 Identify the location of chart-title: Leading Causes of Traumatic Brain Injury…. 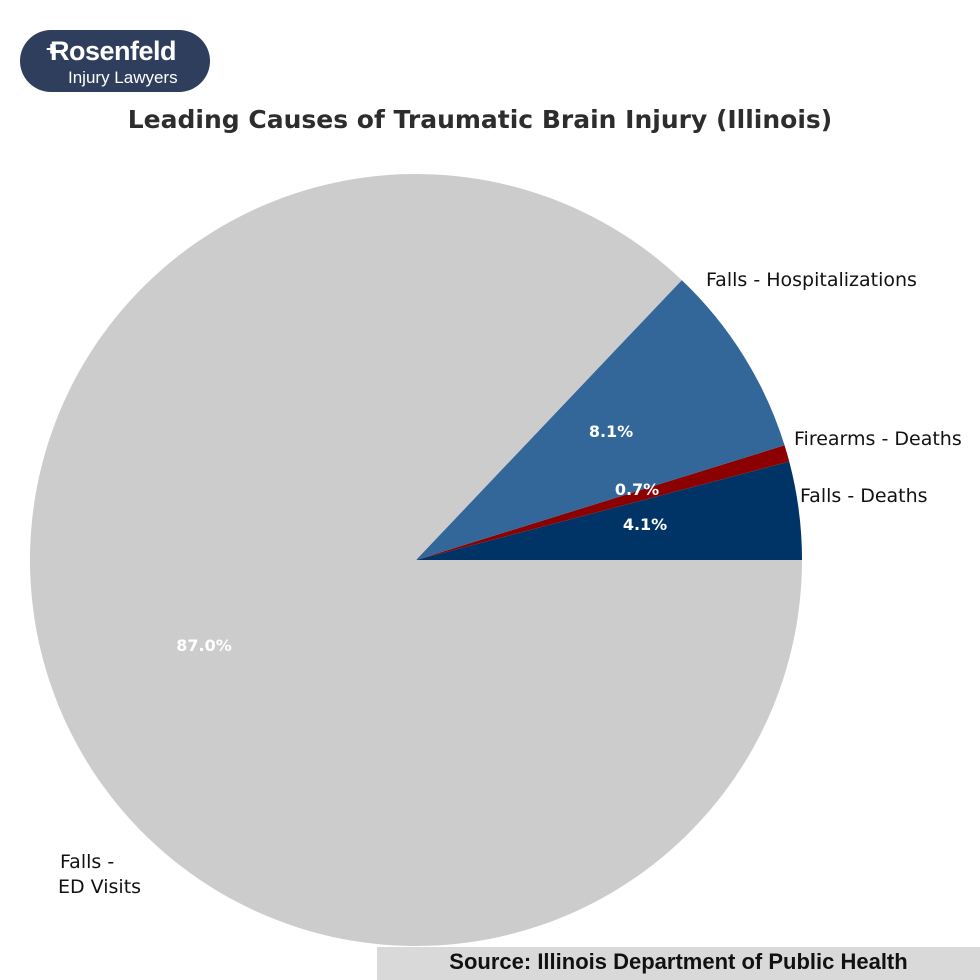
(480, 119).